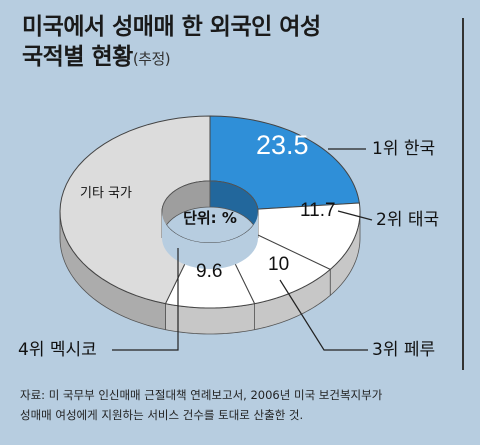 The width and height of the screenshot is (480, 445). What do you see at coordinates (403, 350) in the screenshot?
I see `slice-label-2: 3위 페루` at bounding box center [403, 350].